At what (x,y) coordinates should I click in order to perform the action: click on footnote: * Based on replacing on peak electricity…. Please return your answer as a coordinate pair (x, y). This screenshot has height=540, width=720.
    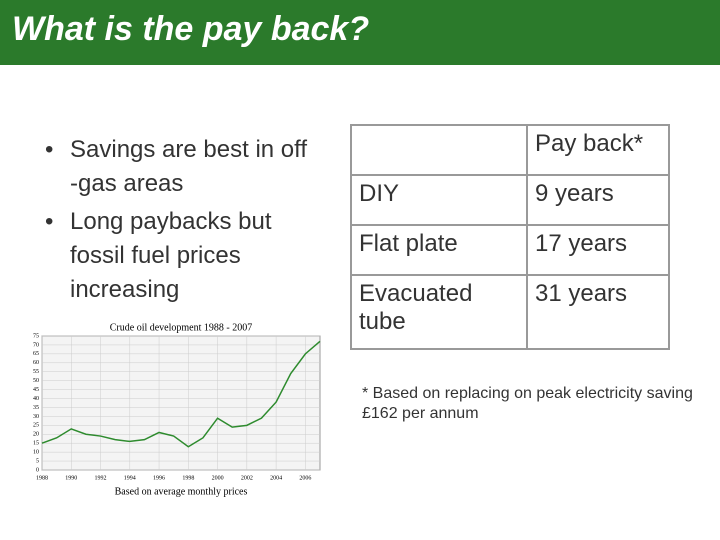
    Looking at the image, I should click on (527, 403).